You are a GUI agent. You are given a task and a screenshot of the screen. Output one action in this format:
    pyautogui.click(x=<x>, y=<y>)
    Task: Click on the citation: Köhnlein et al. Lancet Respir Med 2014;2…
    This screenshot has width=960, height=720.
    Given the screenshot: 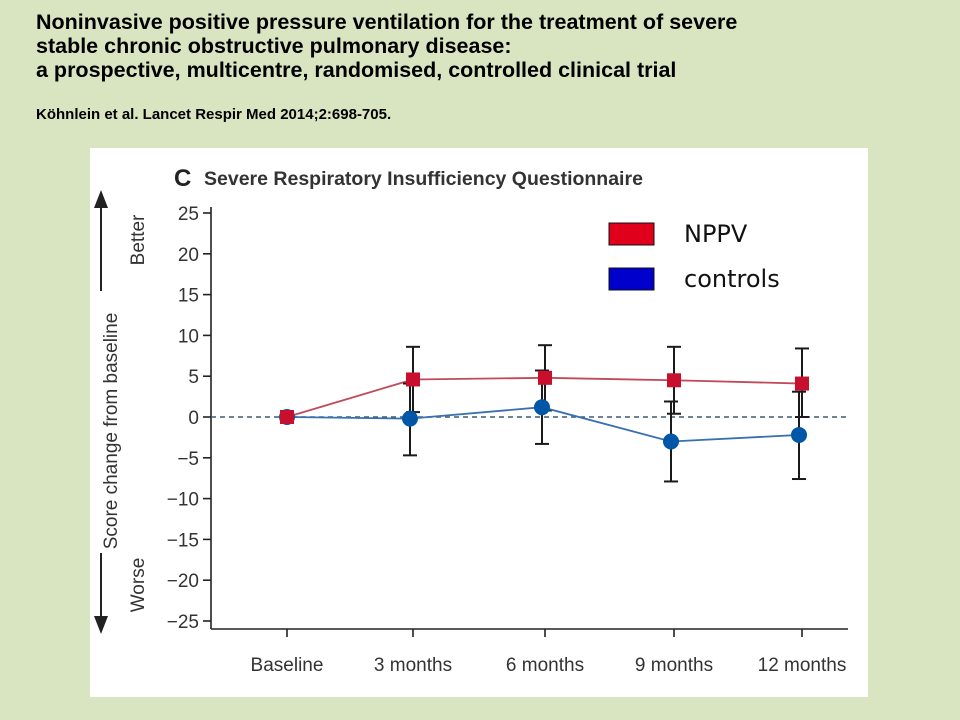 What is the action you would take?
    pyautogui.click(x=214, y=114)
    